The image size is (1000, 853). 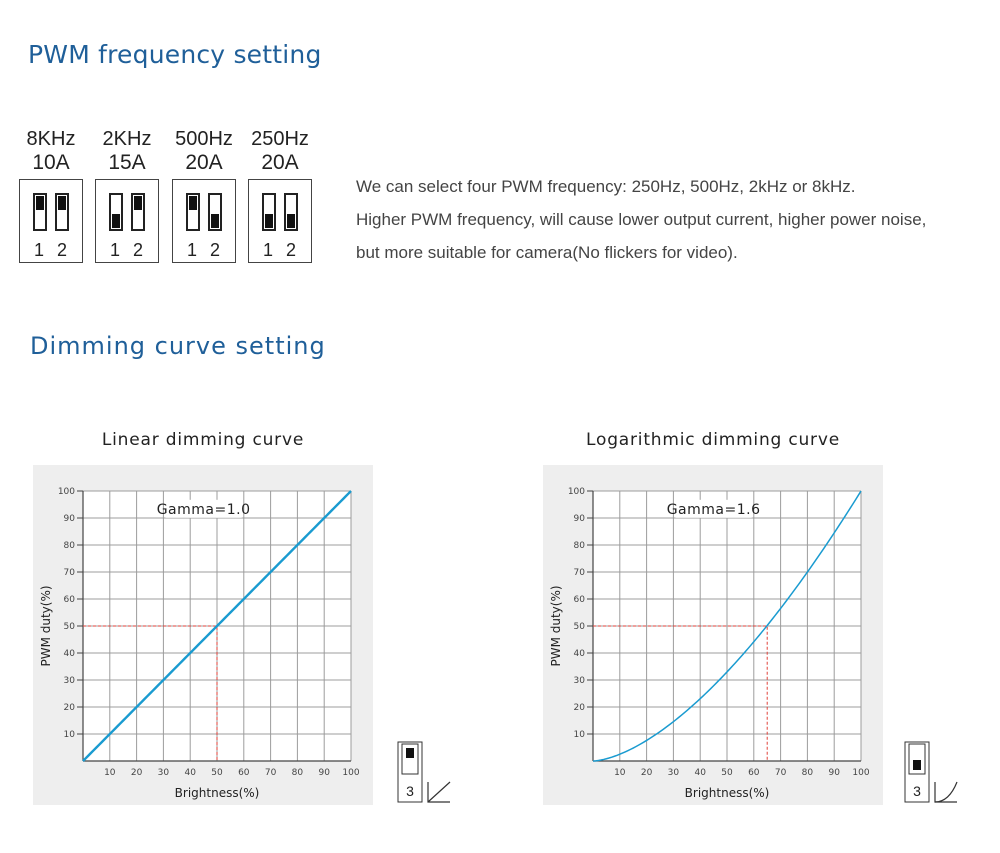 I want to click on y-tick-label: 30, so click(x=70, y=681).